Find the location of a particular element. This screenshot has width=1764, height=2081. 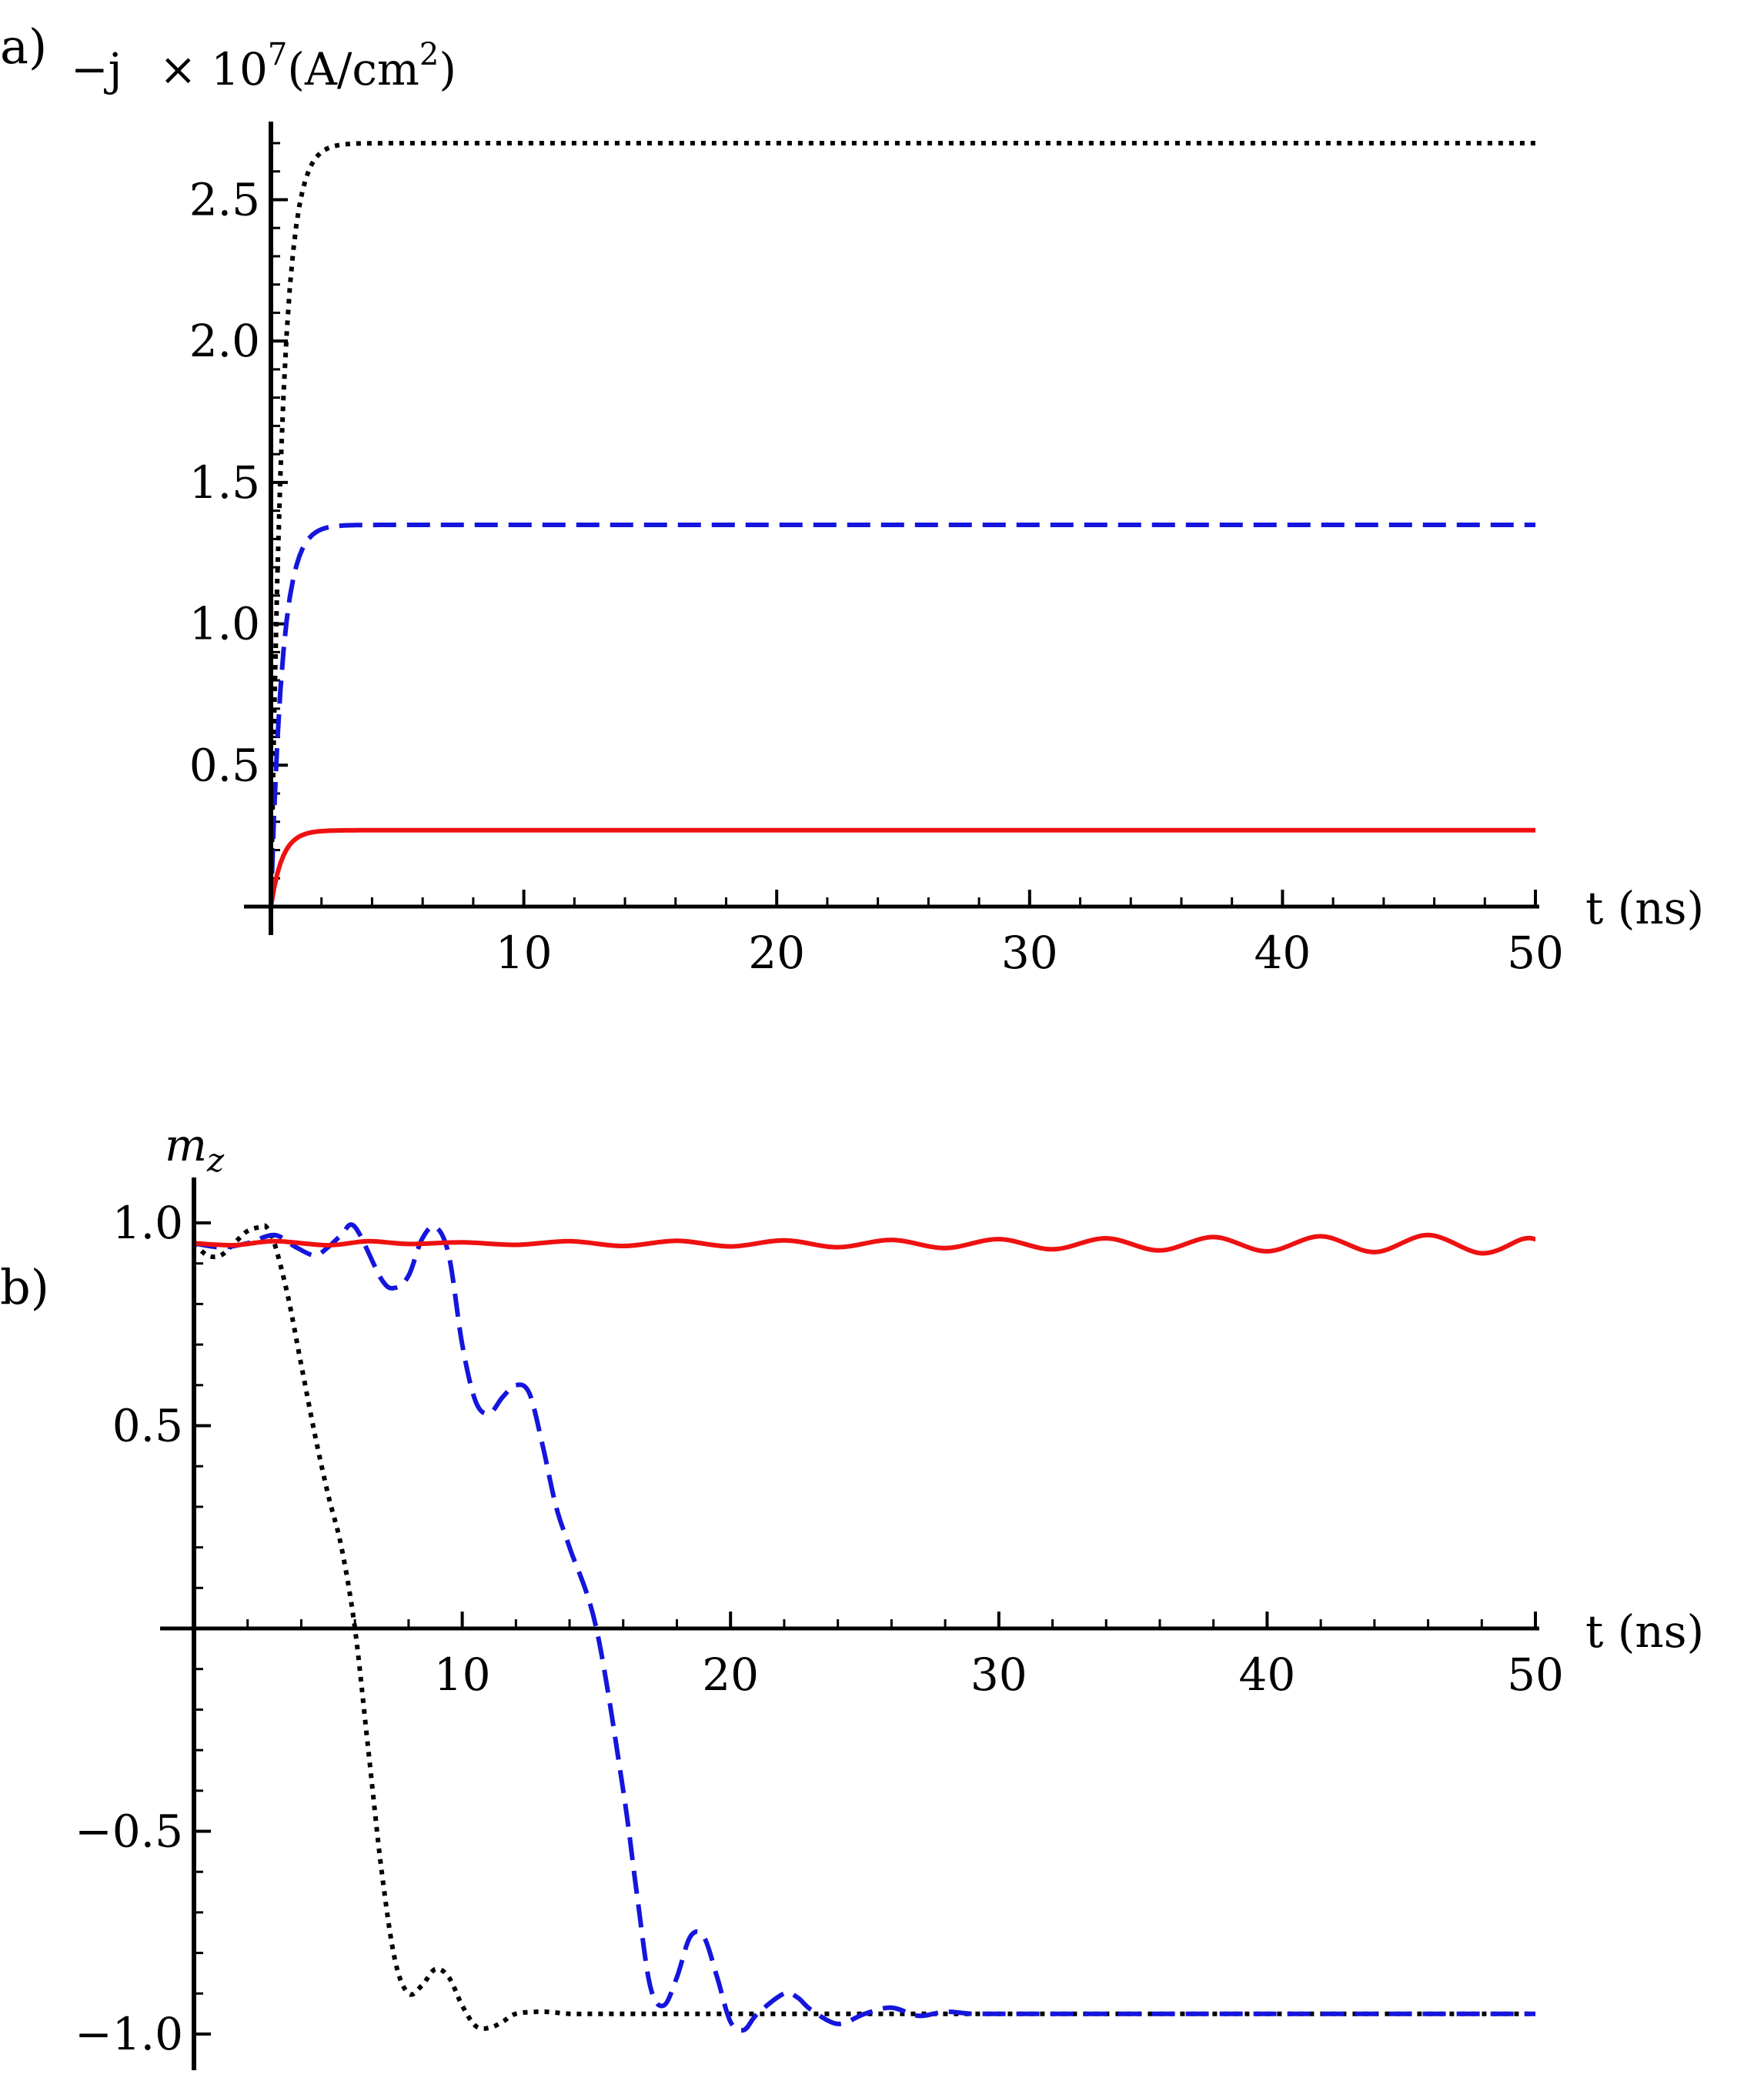

panel-b-x-tick-label: 30 is located at coordinates (999, 1674).